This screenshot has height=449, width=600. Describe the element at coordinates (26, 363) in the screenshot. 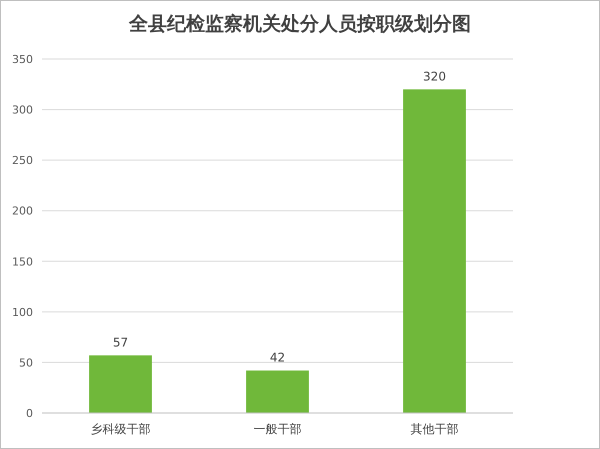

I see `y-tick-label: 50` at that location.